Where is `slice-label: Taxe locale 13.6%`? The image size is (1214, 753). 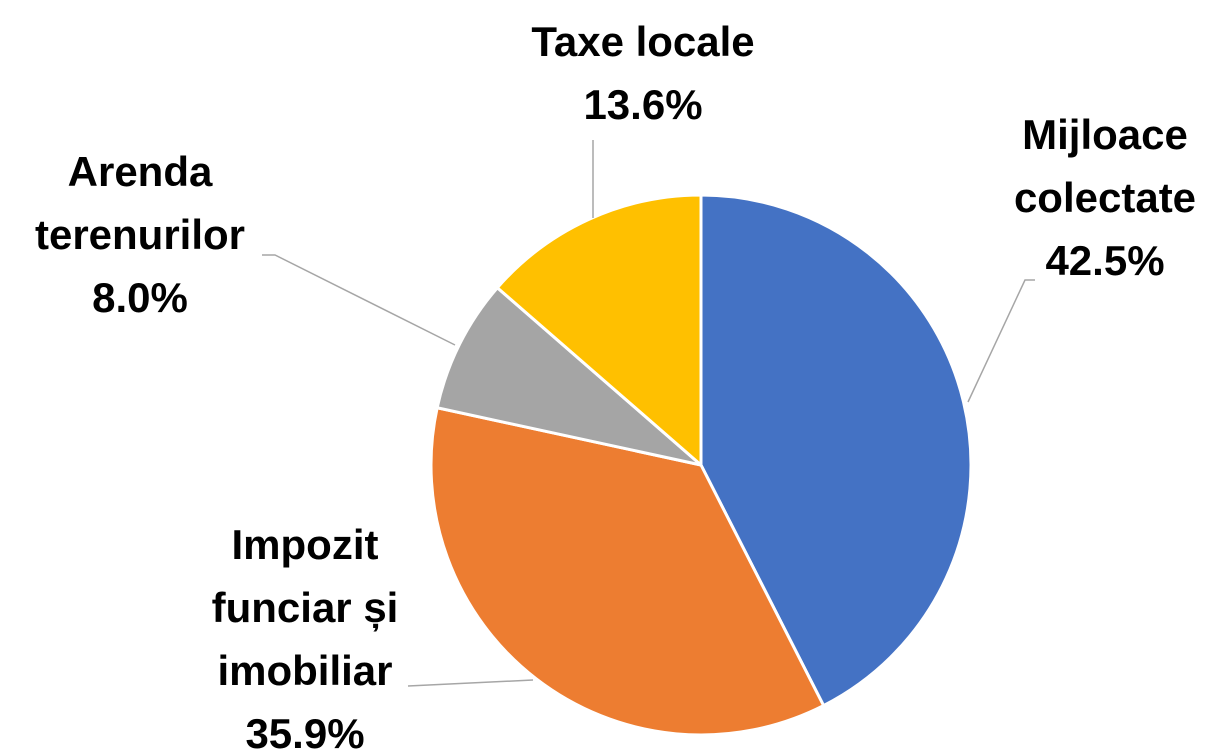 slice-label: Taxe locale 13.6% is located at coordinates (643, 73).